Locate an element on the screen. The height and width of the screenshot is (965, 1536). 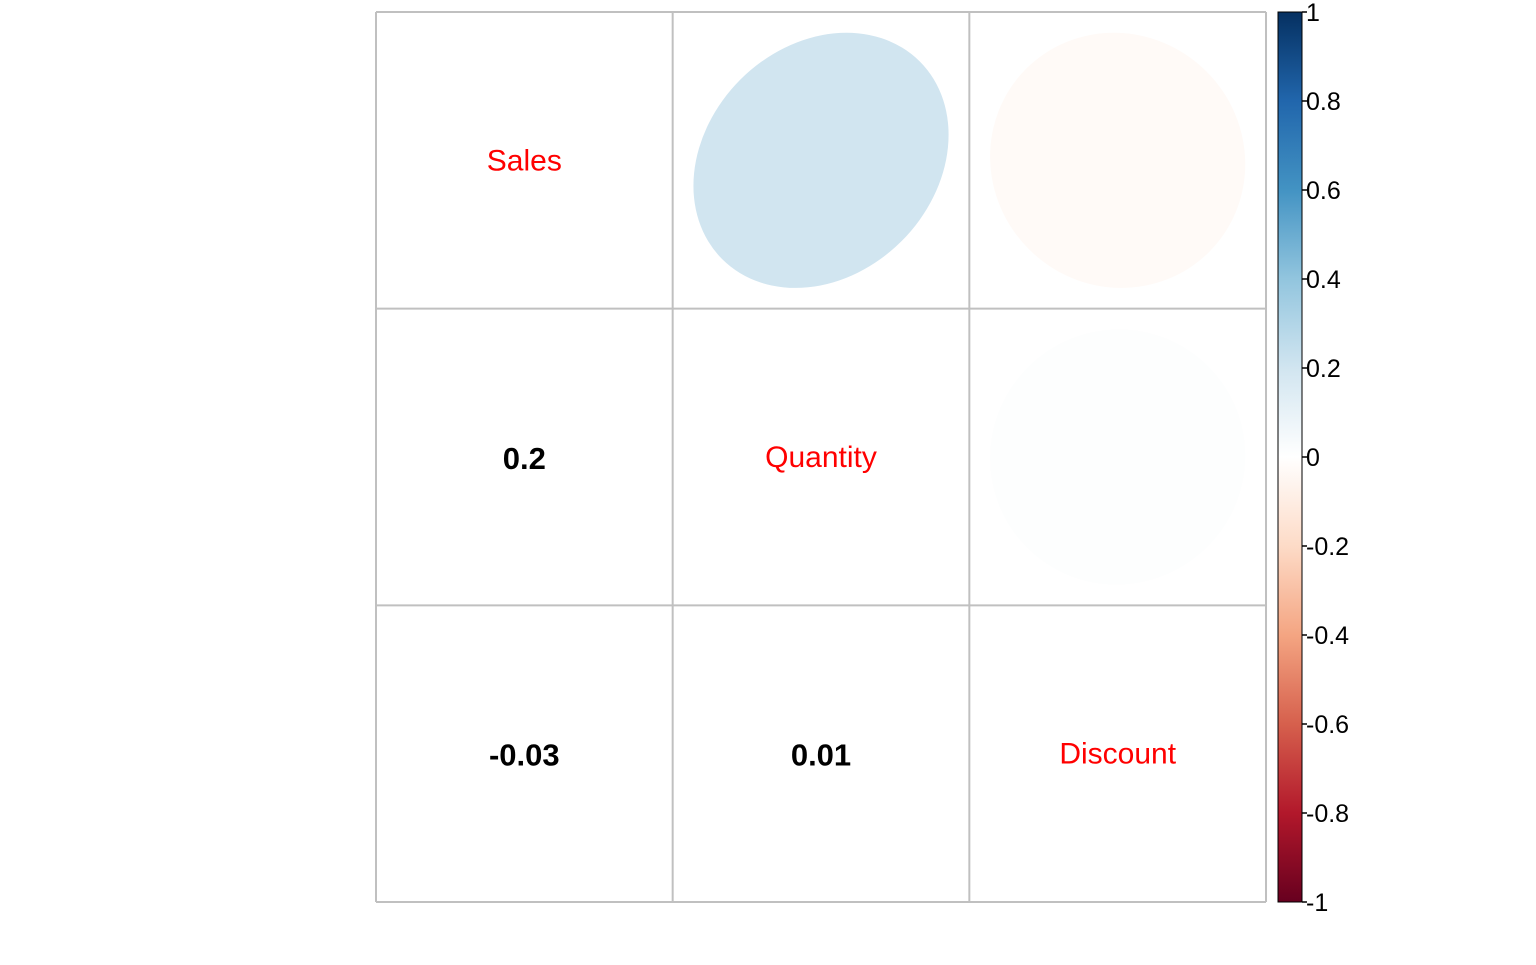
variable-label-quantity: Quantity is located at coordinates (821, 457).